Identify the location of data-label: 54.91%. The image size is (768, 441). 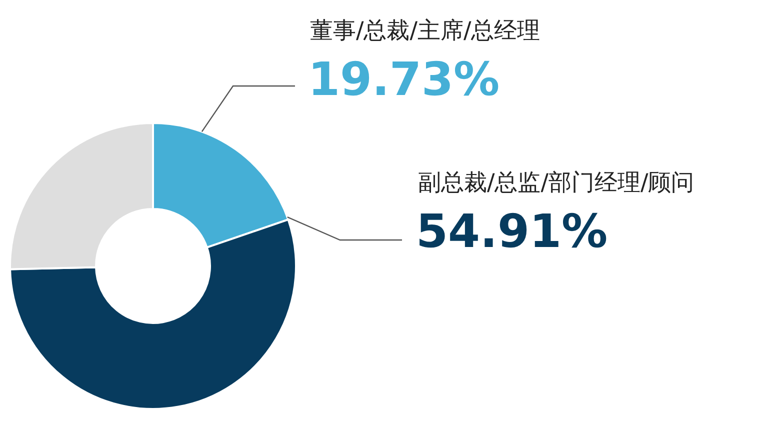
(512, 231).